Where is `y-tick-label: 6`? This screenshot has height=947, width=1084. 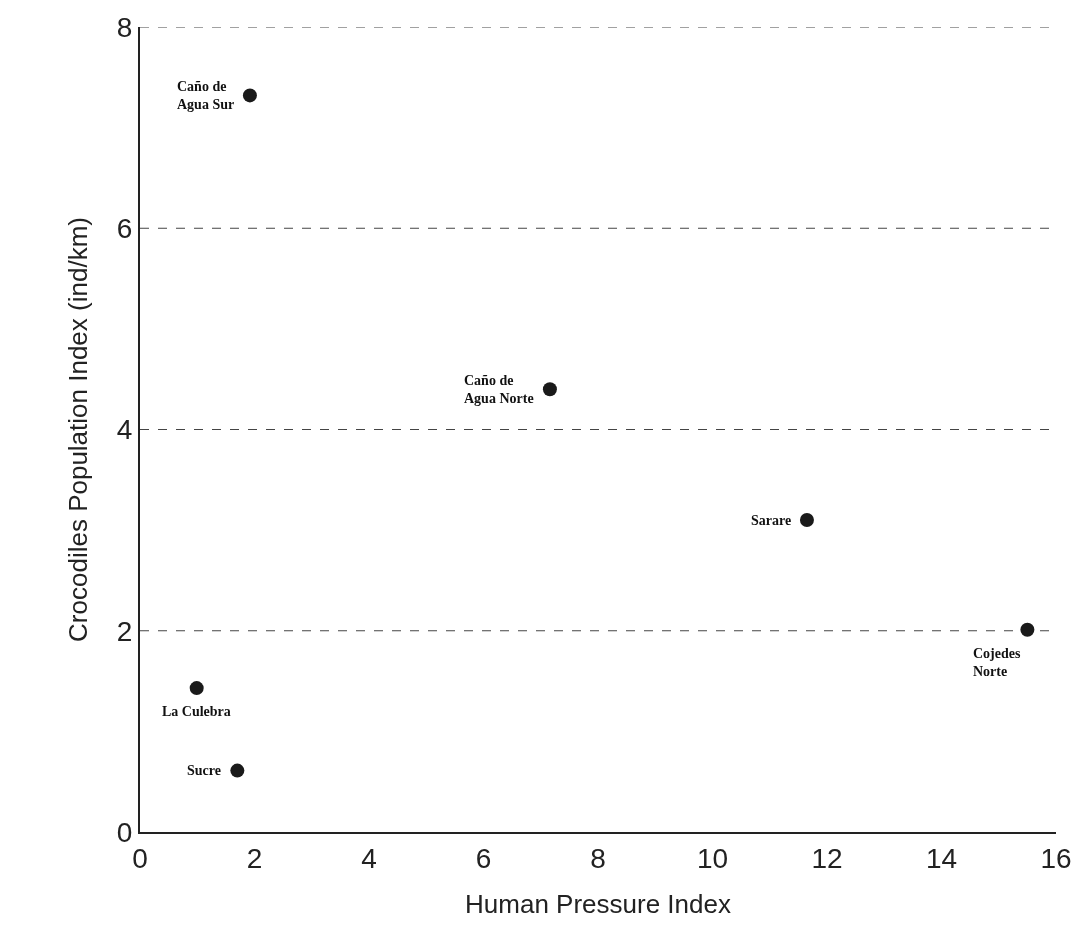
y-tick-label: 6 is located at coordinates (124, 229).